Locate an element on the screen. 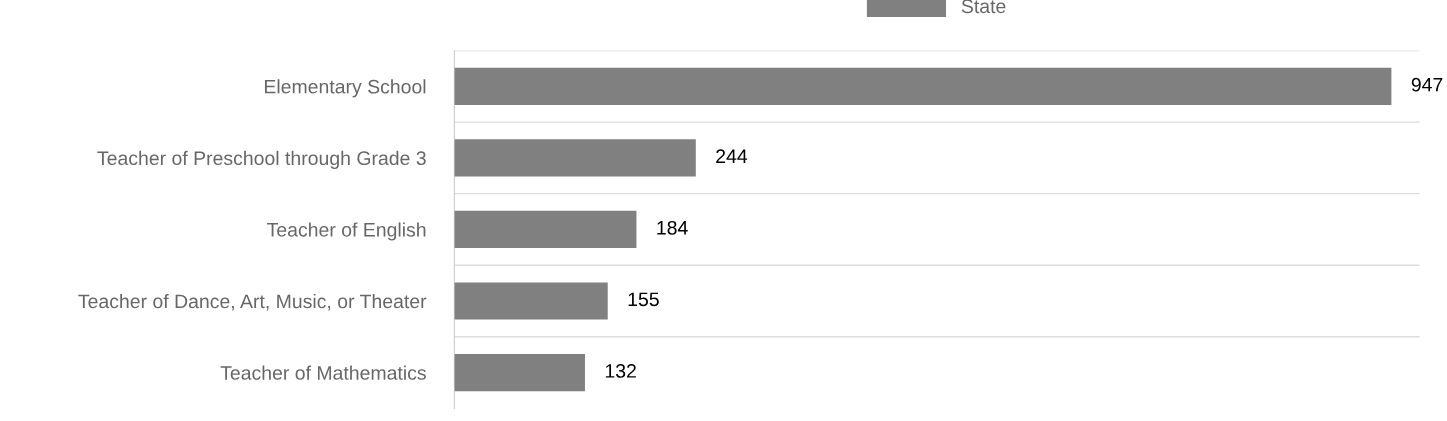 The width and height of the screenshot is (1447, 421). legend-label: State is located at coordinates (983, 7).